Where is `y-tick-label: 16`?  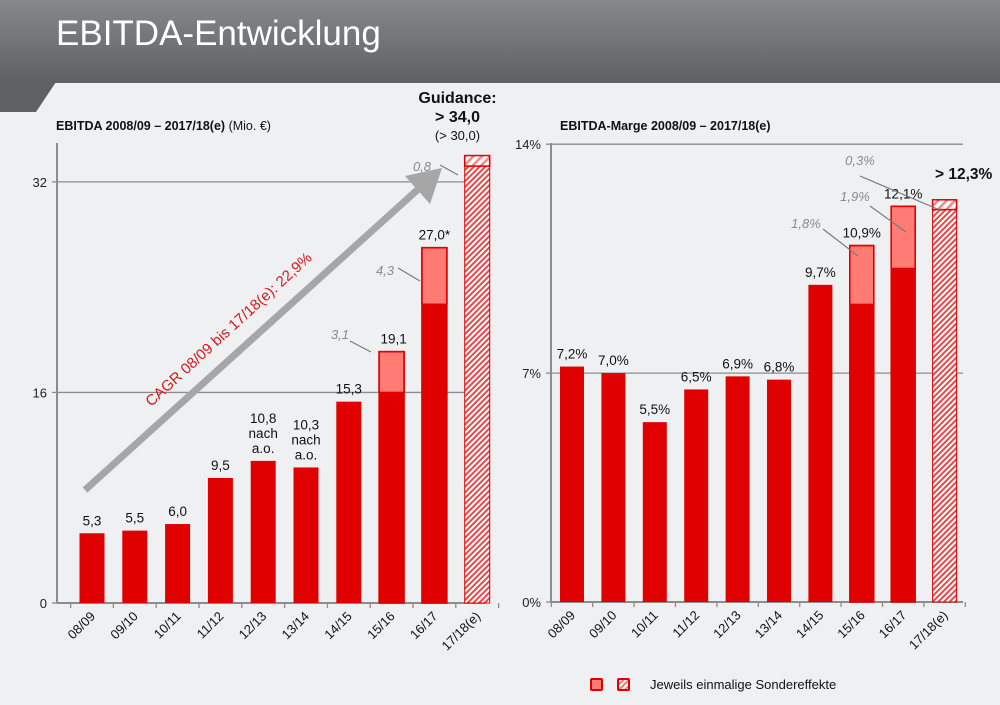
y-tick-label: 16 is located at coordinates (40, 392).